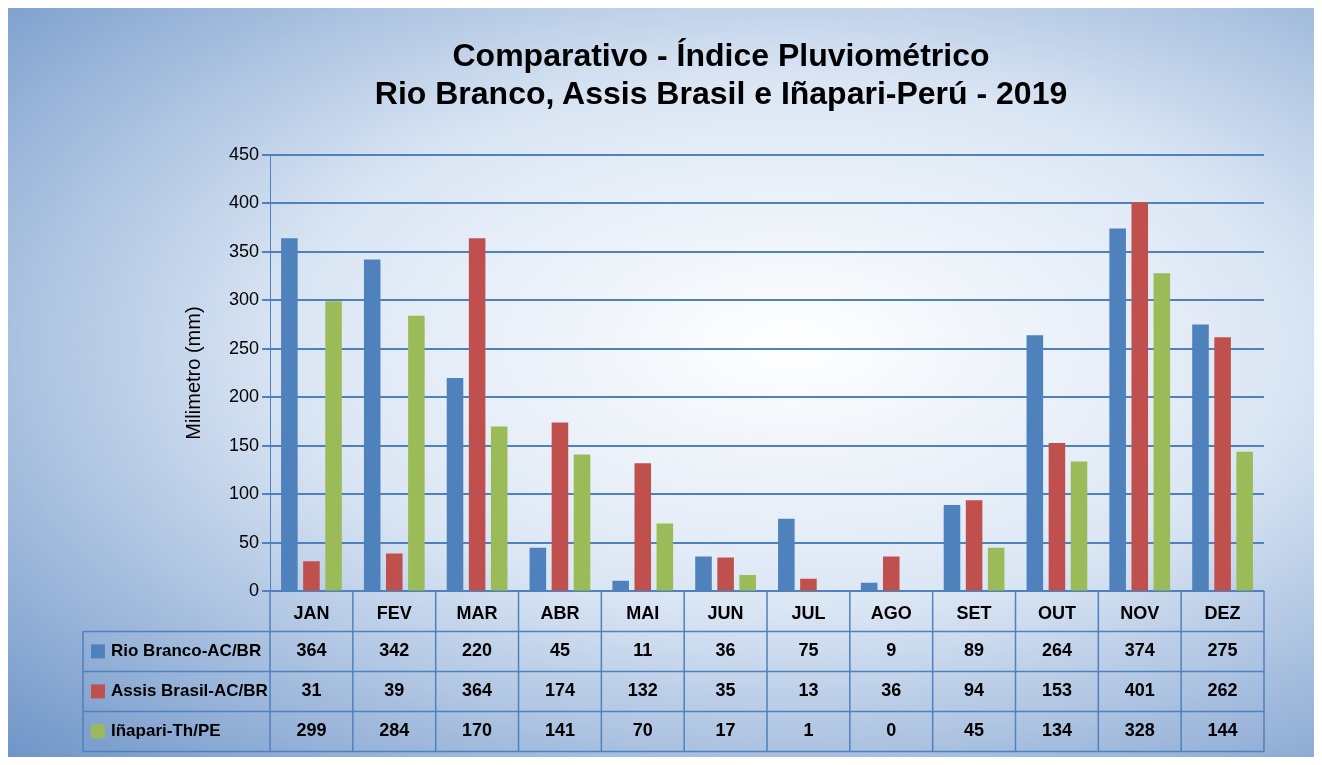  What do you see at coordinates (244, 493) in the screenshot?
I see `y-tick-label: 100` at bounding box center [244, 493].